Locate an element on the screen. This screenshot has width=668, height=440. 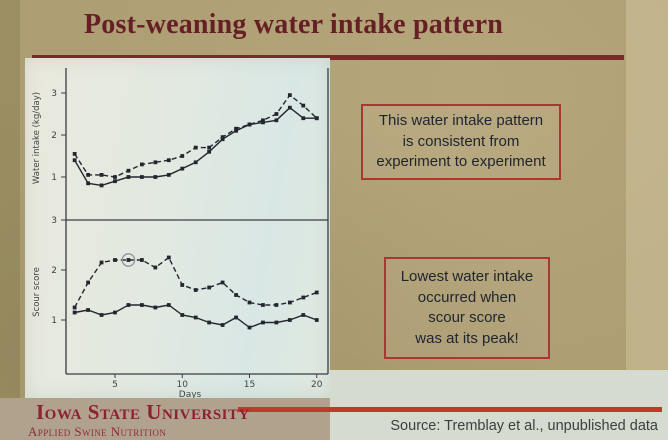
x-axis-label: Days is located at coordinates (190, 394).